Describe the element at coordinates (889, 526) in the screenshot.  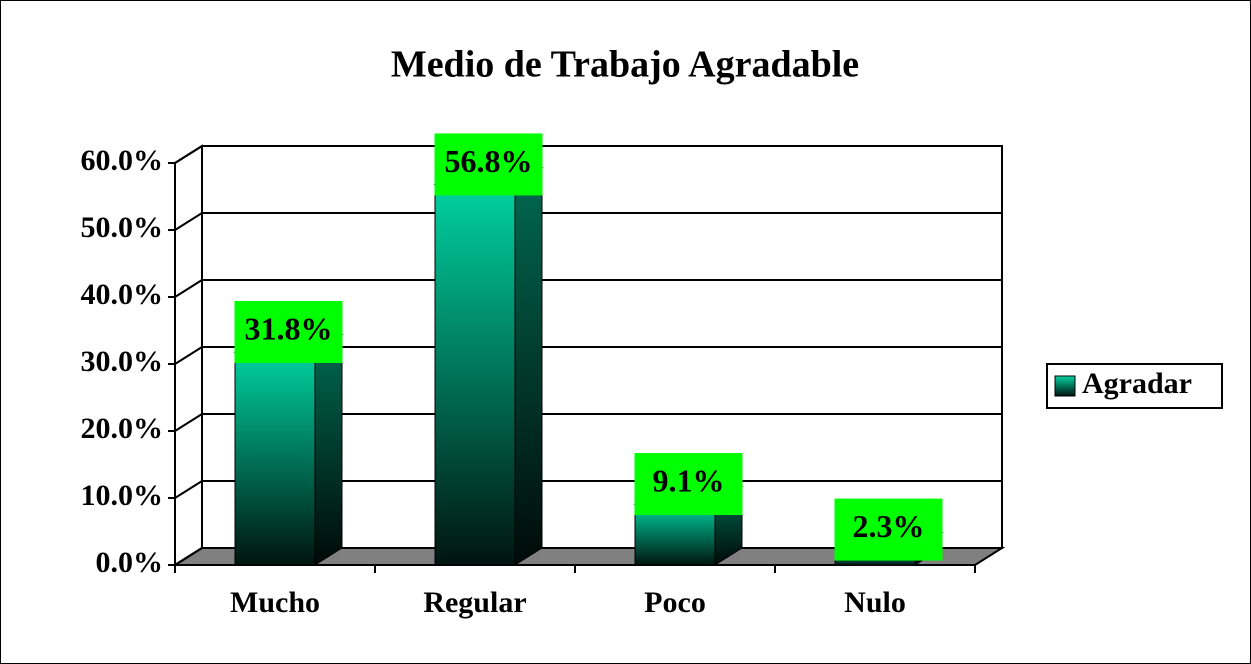
I see `value-label: 2.3%` at that location.